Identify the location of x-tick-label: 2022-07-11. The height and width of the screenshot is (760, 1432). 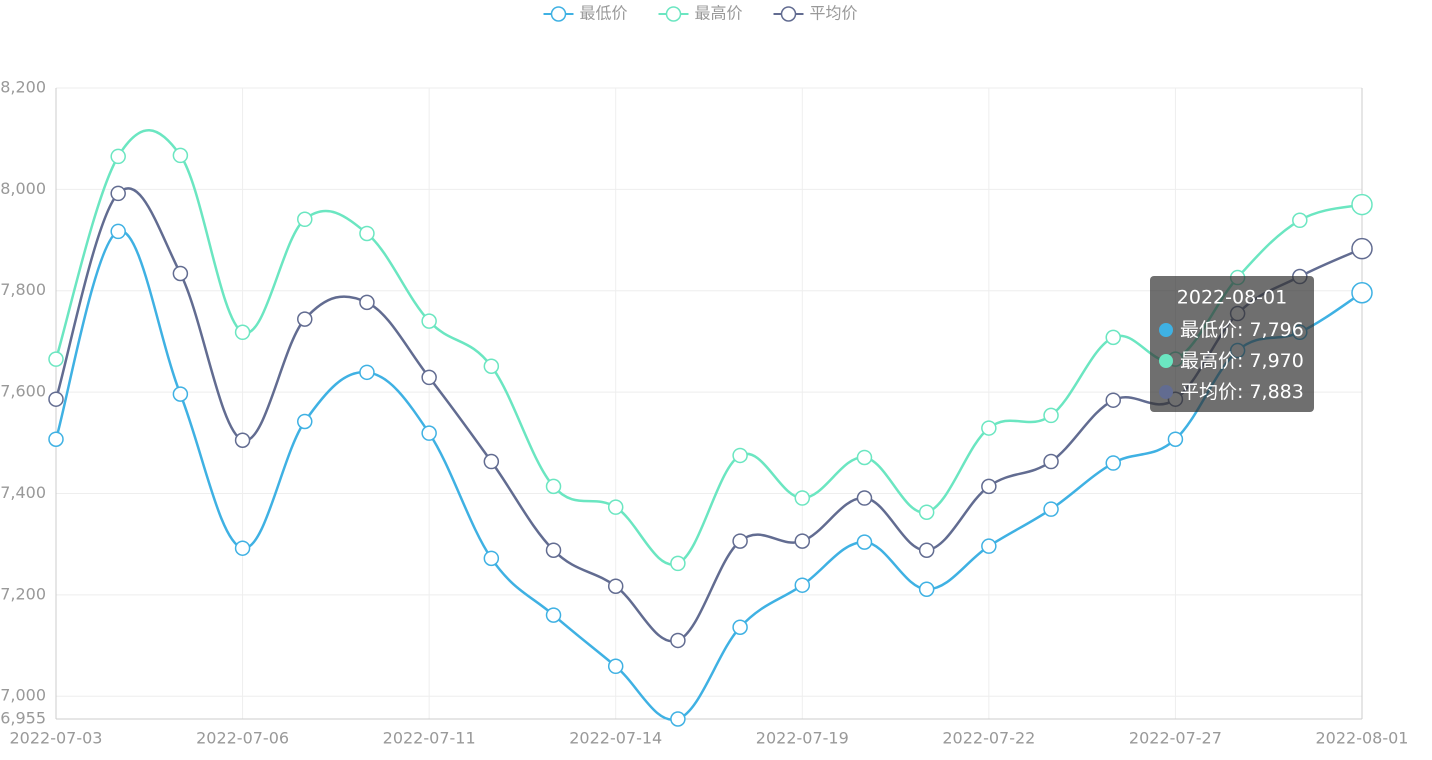
(429, 738).